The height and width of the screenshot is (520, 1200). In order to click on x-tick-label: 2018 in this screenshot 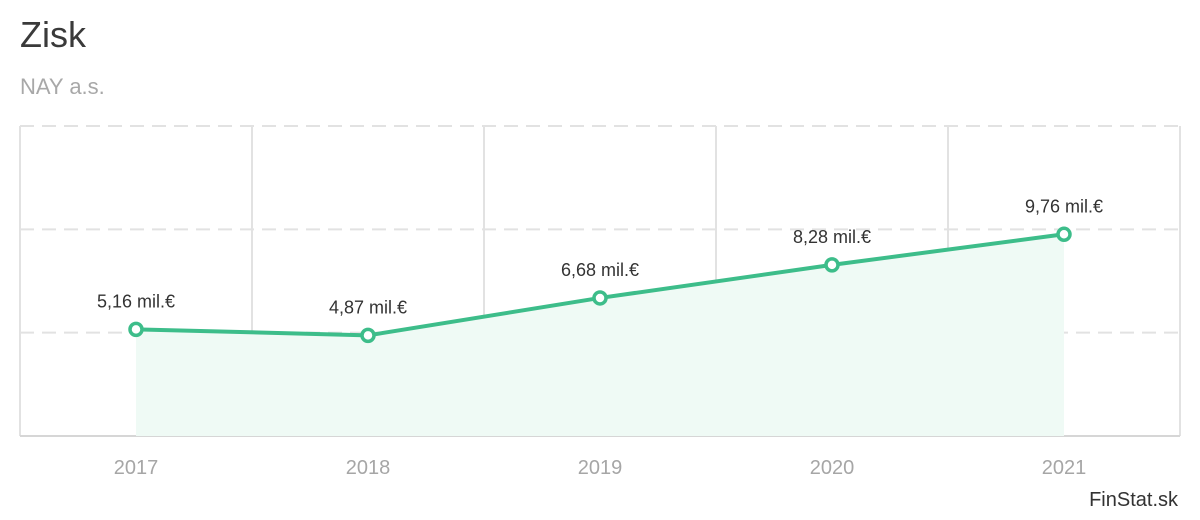, I will do `click(368, 468)`.